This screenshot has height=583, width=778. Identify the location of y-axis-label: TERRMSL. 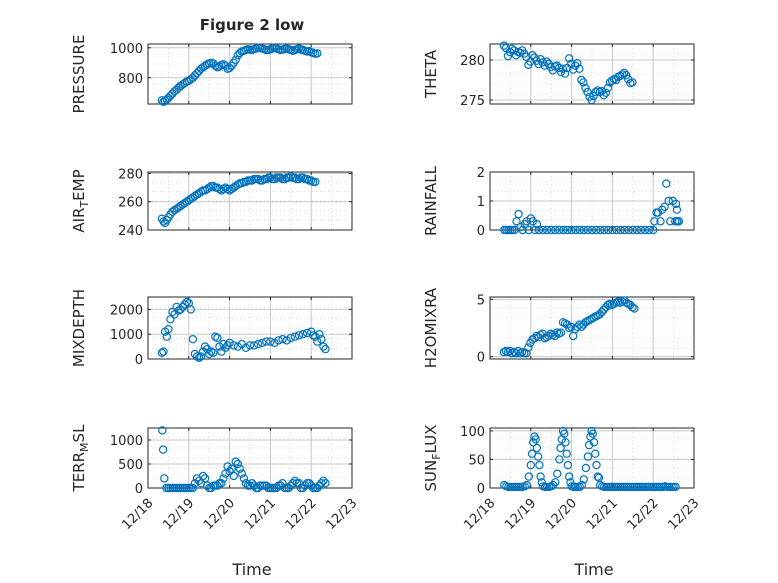
(80, 458).